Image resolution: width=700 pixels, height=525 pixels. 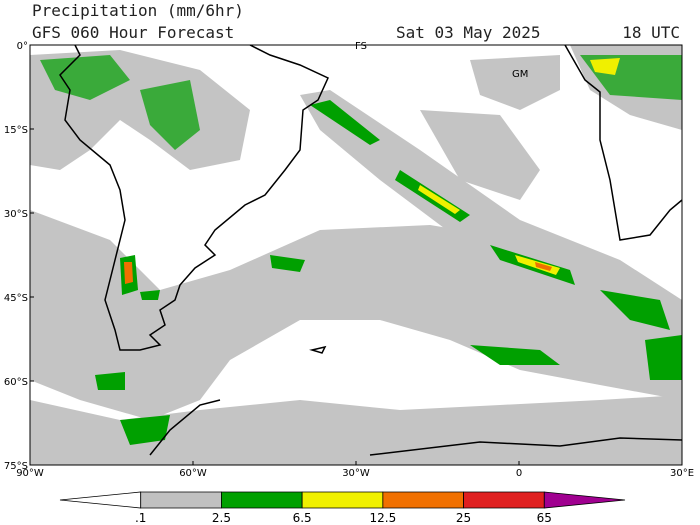 I want to click on colorbar-label: 12.5, so click(x=382, y=518).